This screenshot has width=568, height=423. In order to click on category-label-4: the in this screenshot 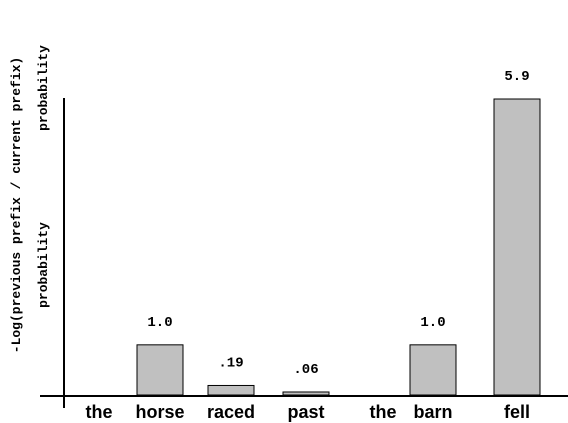, I will do `click(383, 412)`.